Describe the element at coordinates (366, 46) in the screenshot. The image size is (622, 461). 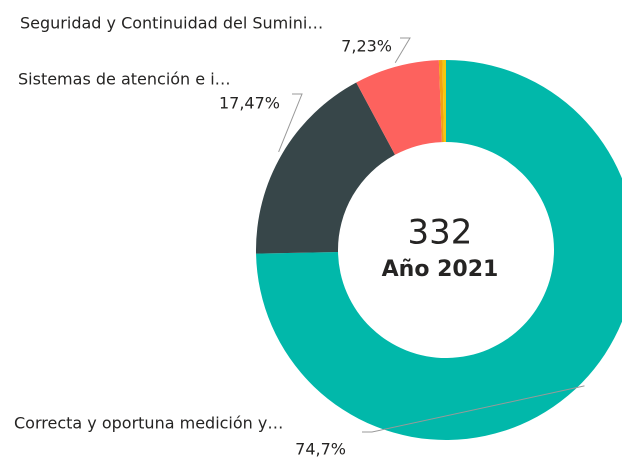
I see `slice-value-label: 7,23%` at that location.